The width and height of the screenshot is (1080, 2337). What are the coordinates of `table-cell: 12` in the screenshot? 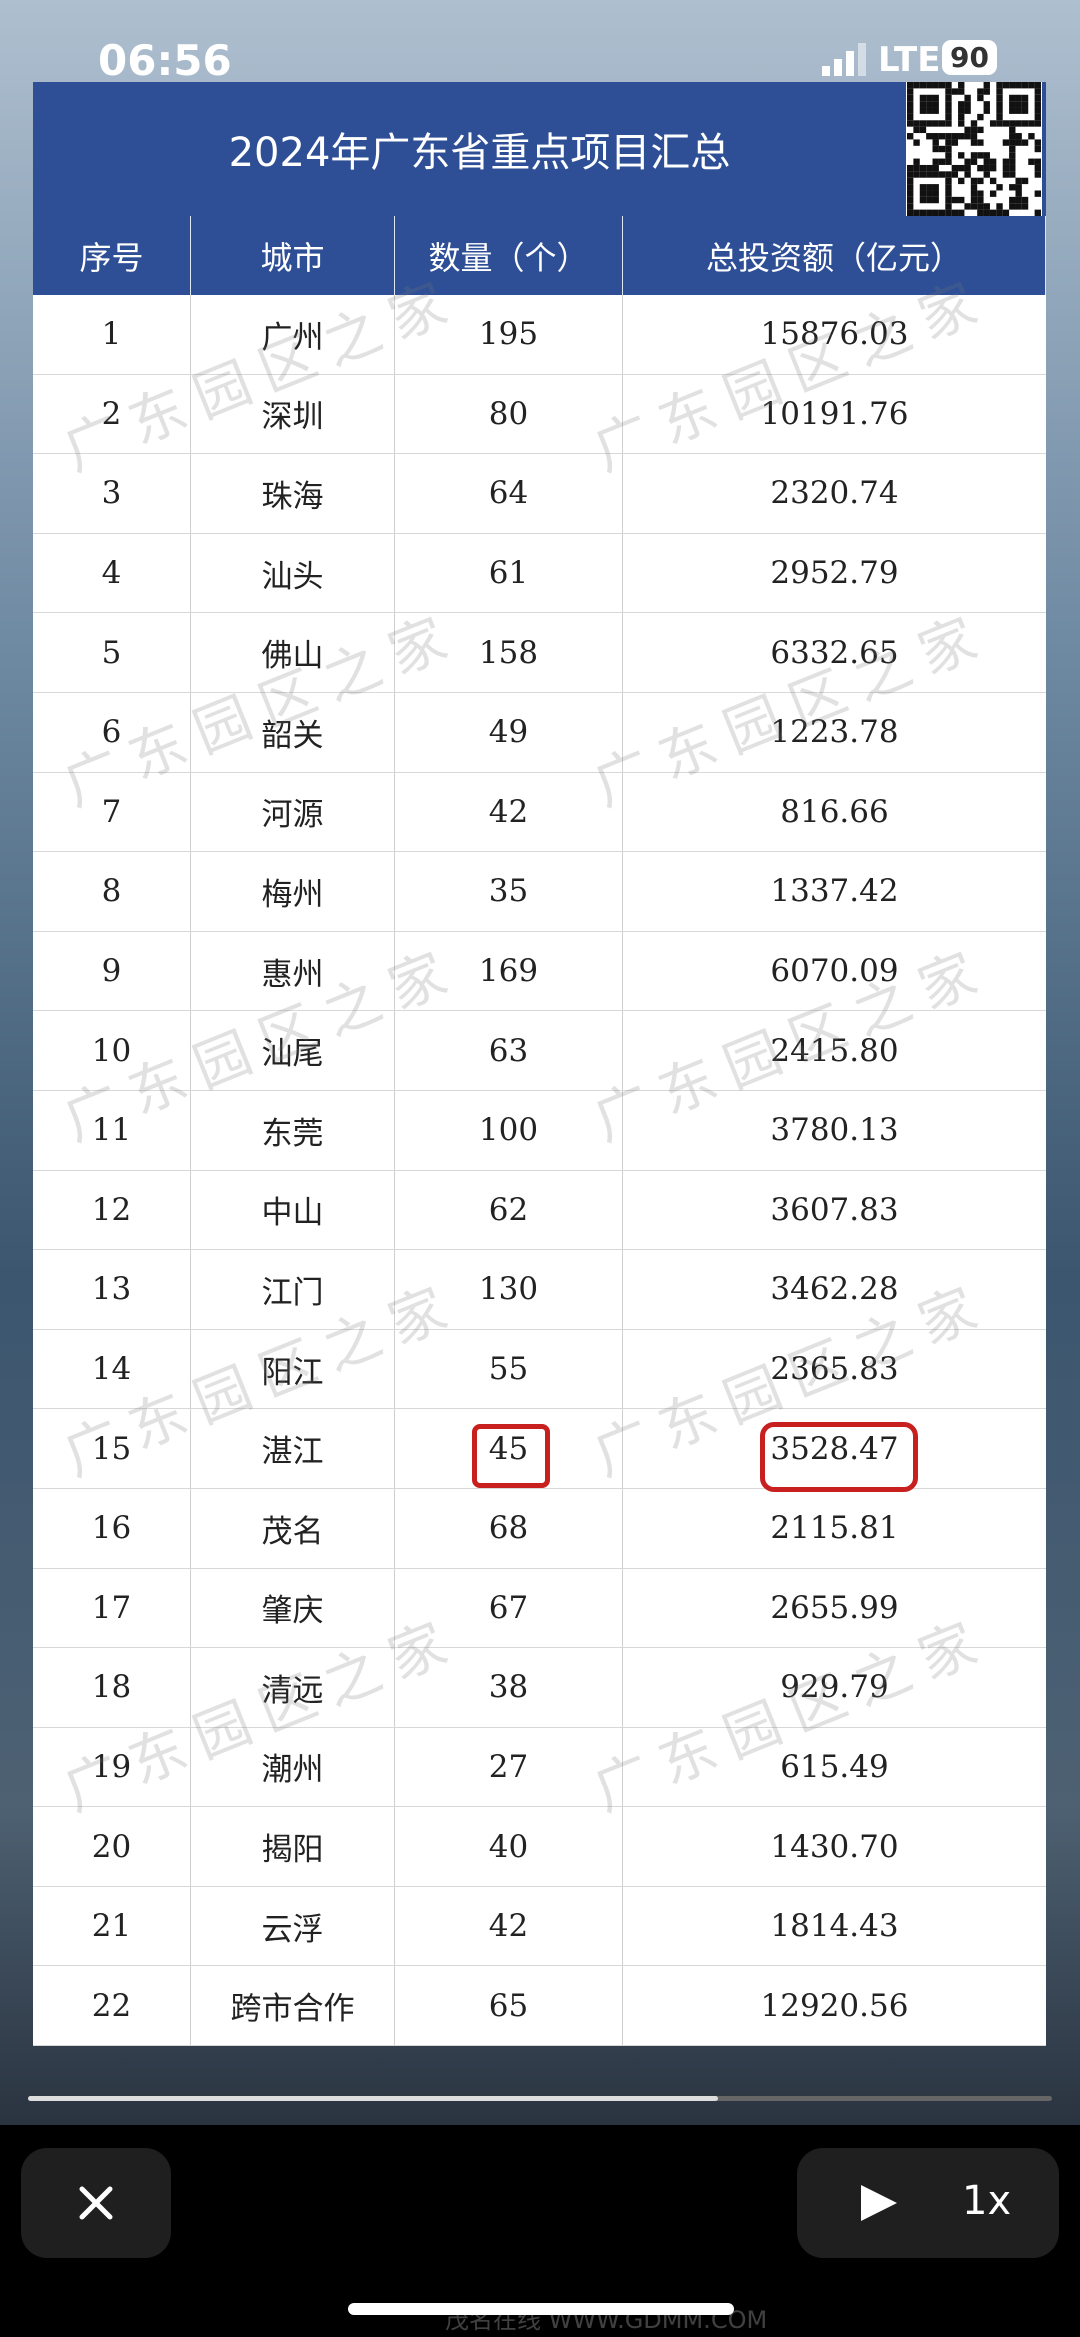 It's located at (112, 1210).